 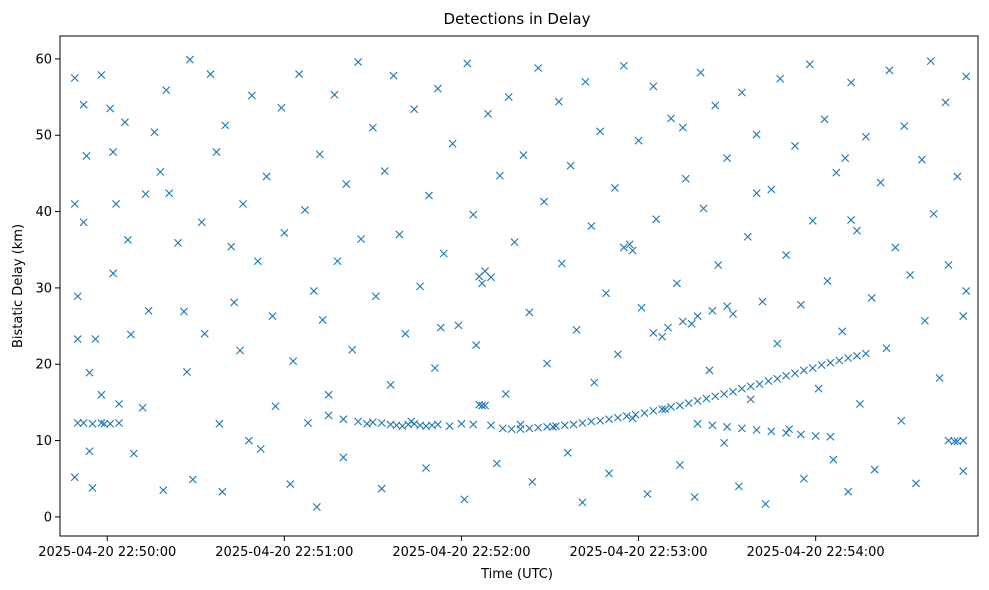 I want to click on x-tick-label: 2025-04-20 22:51:00, so click(x=284, y=552).